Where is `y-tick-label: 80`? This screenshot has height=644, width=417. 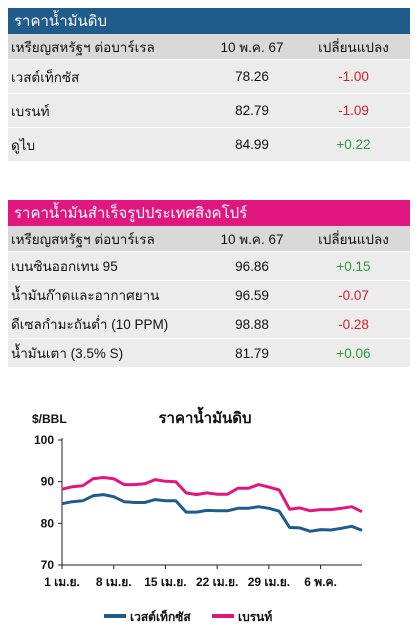
y-tick-label: 80 is located at coordinates (48, 523).